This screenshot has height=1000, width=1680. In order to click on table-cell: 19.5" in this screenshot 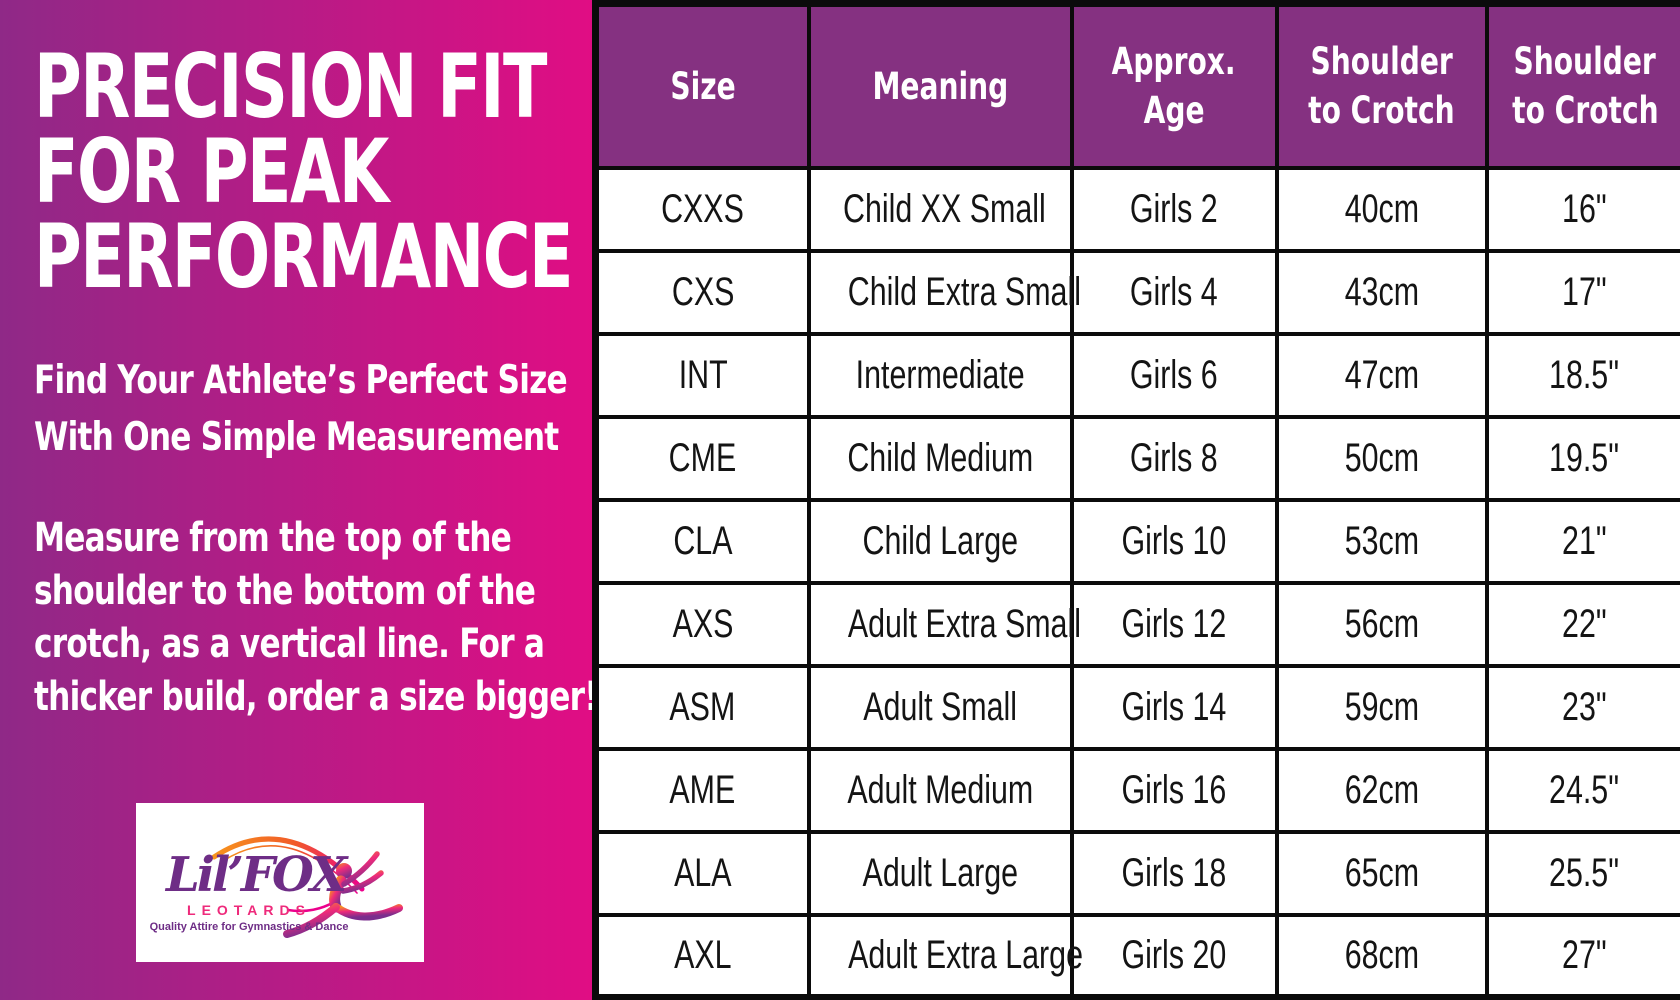, I will do `click(1582, 458)`.